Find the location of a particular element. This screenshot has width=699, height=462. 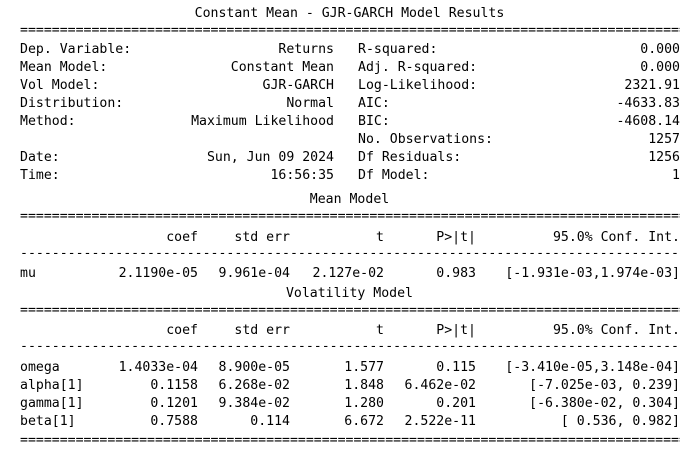

param-std-err: 9.961e-04 is located at coordinates (254, 273).